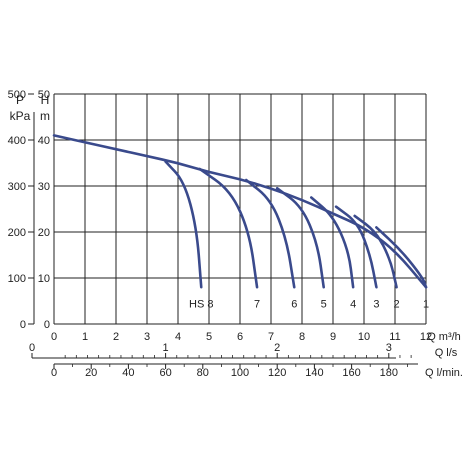 This screenshot has height=470, width=470. Describe the element at coordinates (203, 373) in the screenshot. I see `qlmin-tick-label: 80` at that location.